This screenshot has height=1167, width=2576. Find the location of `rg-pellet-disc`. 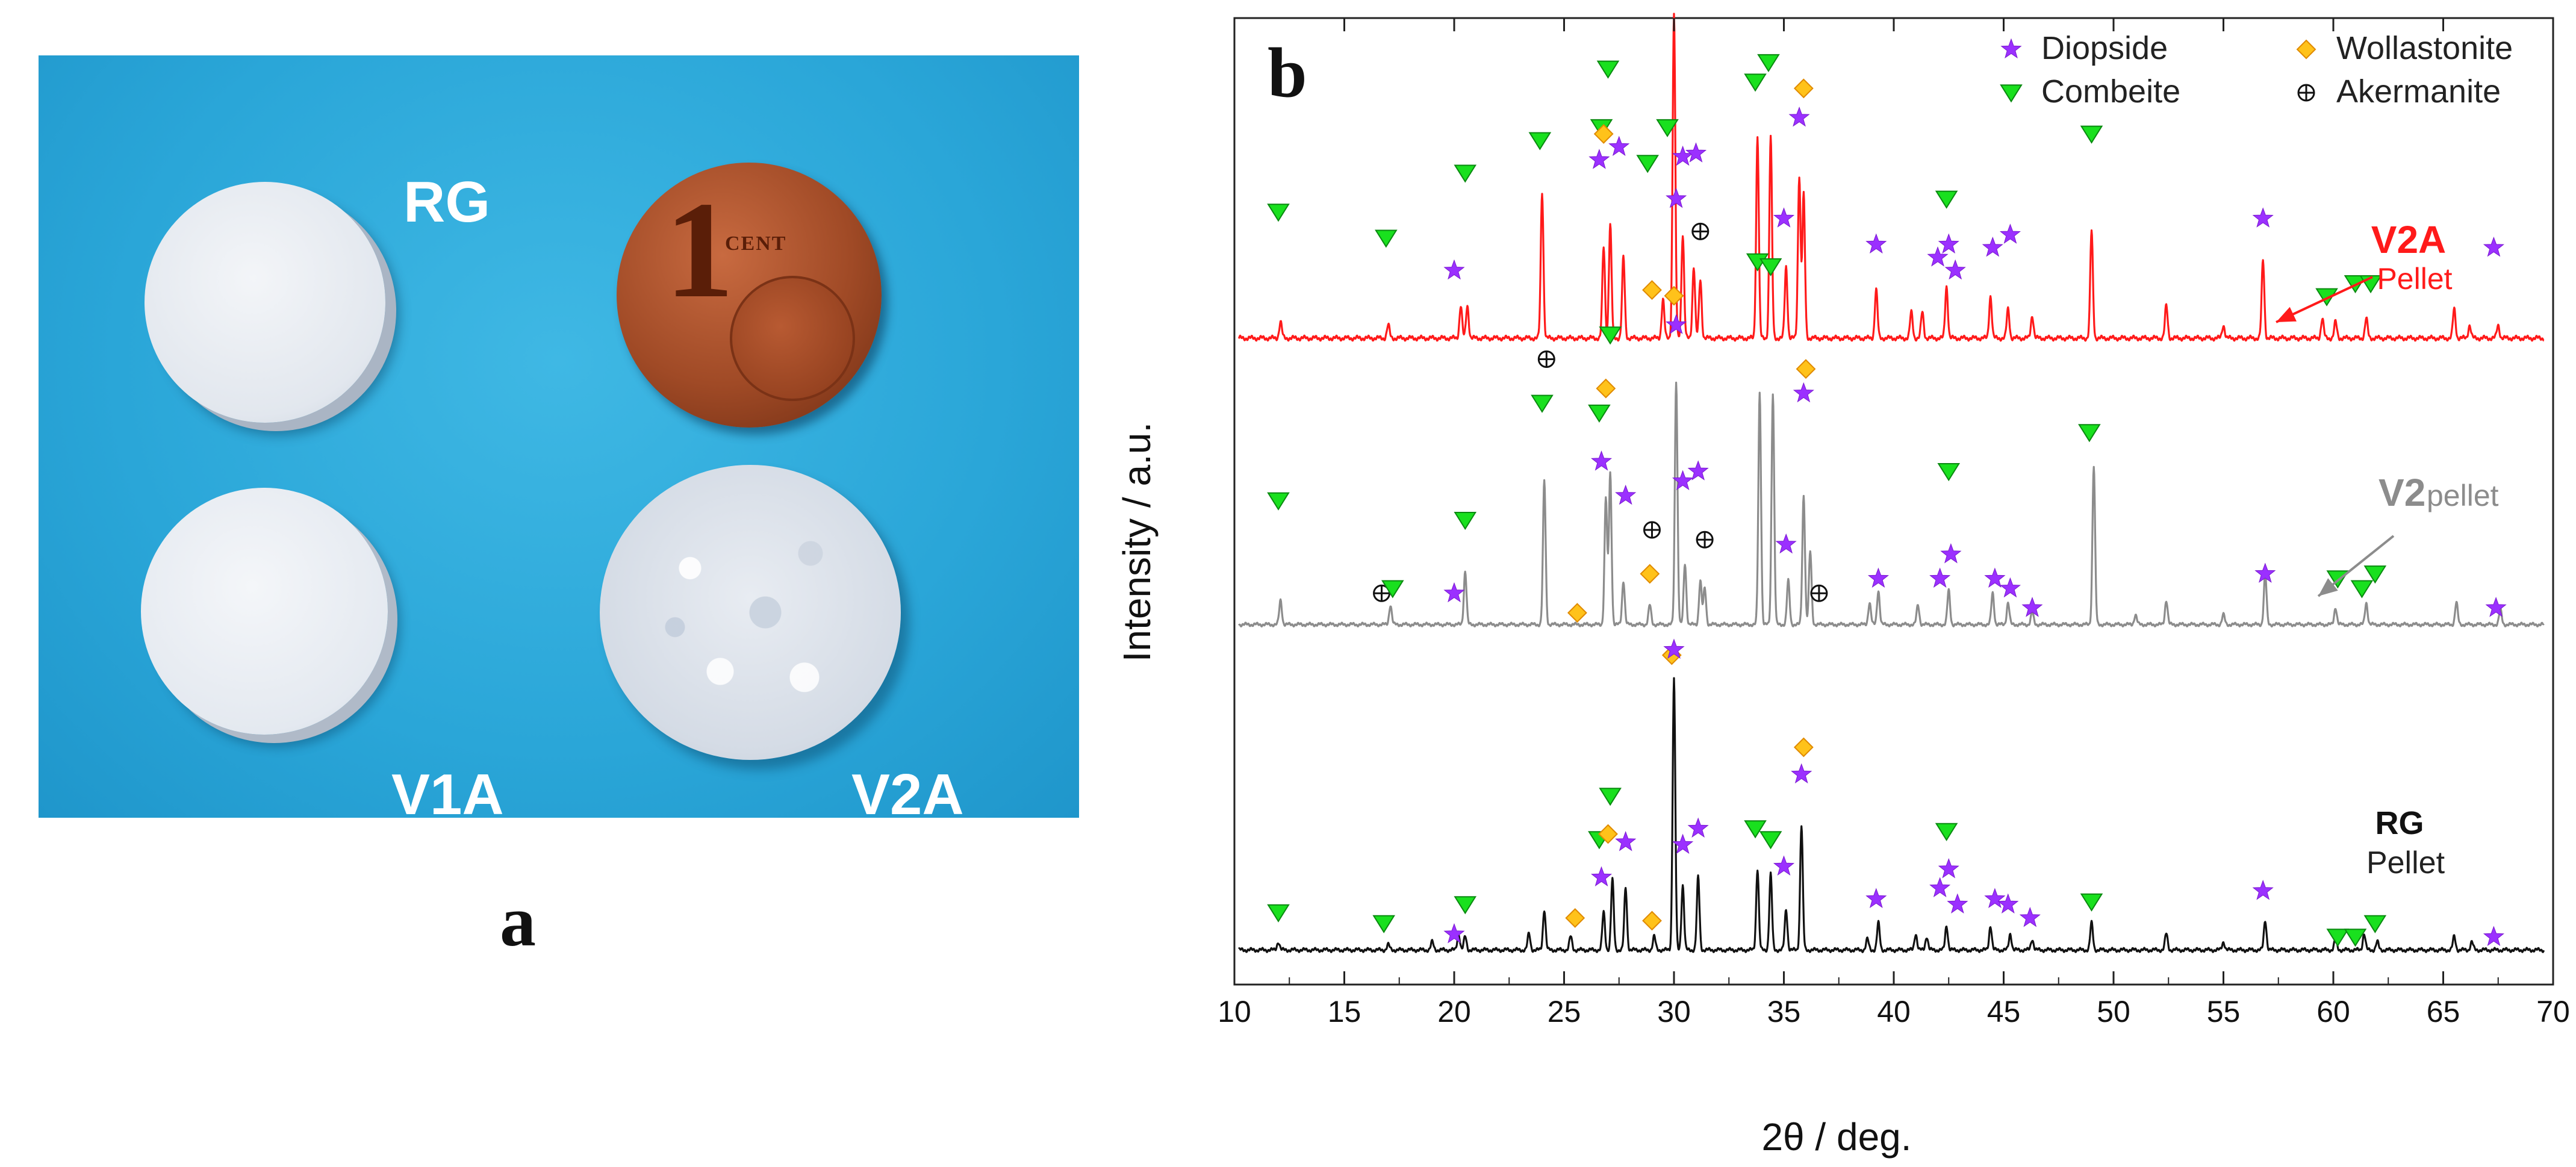

rg-pellet-disc is located at coordinates (265, 302).